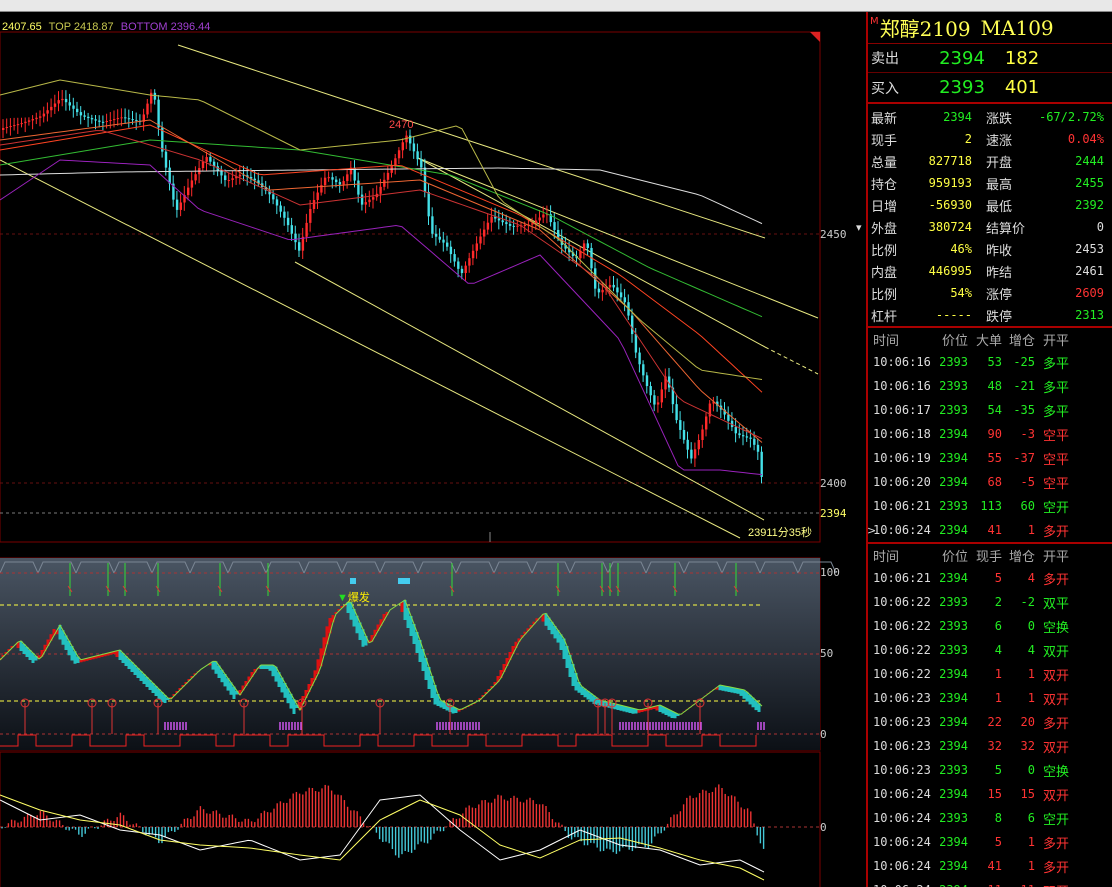 This screenshot has width=1112, height=887. Describe the element at coordinates (999, 163) in the screenshot. I see `stat-label: 开盘` at that location.